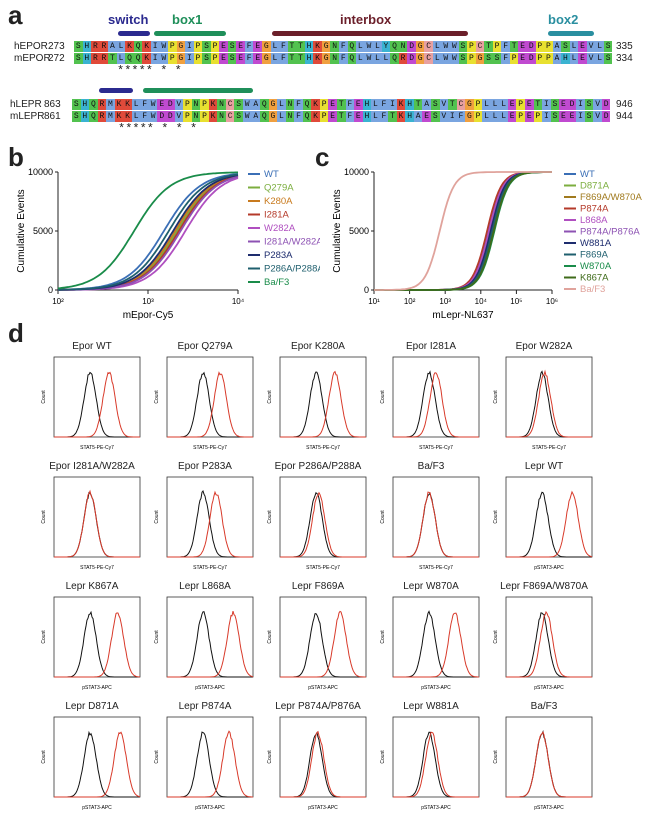 Image resolution: width=650 pixels, height=819 pixels. Describe the element at coordinates (148, 301) in the screenshot. I see `x-tick-label: 10³` at that location.